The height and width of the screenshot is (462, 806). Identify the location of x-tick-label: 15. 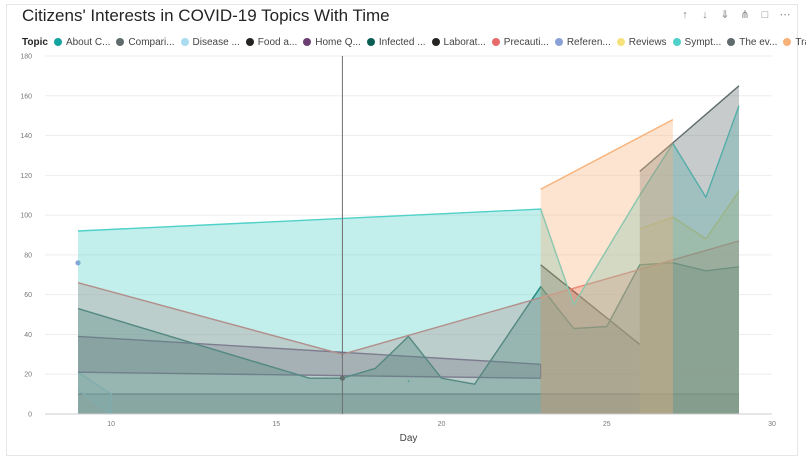
(276, 424).